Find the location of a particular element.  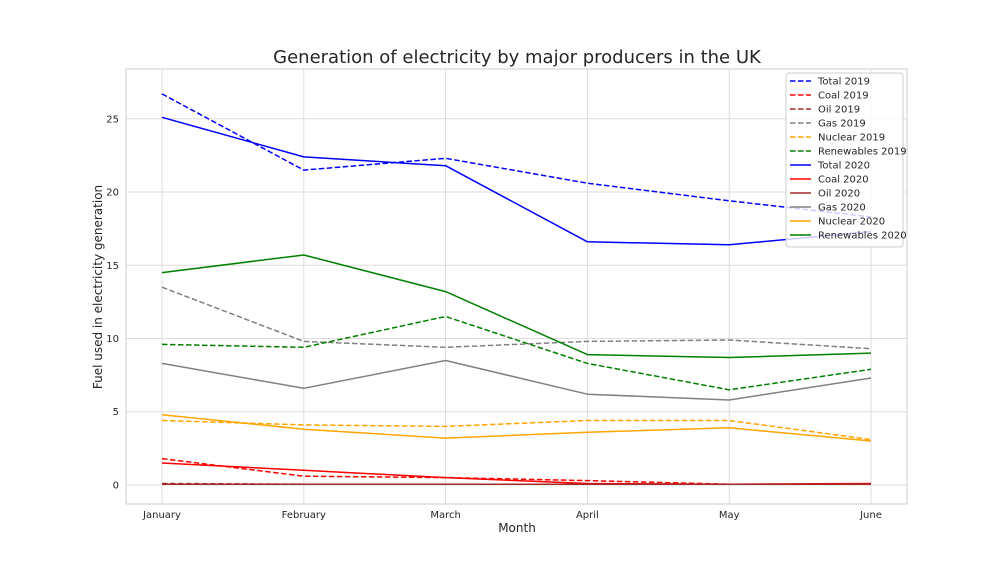

x-axis-label: Month is located at coordinates (517, 528).